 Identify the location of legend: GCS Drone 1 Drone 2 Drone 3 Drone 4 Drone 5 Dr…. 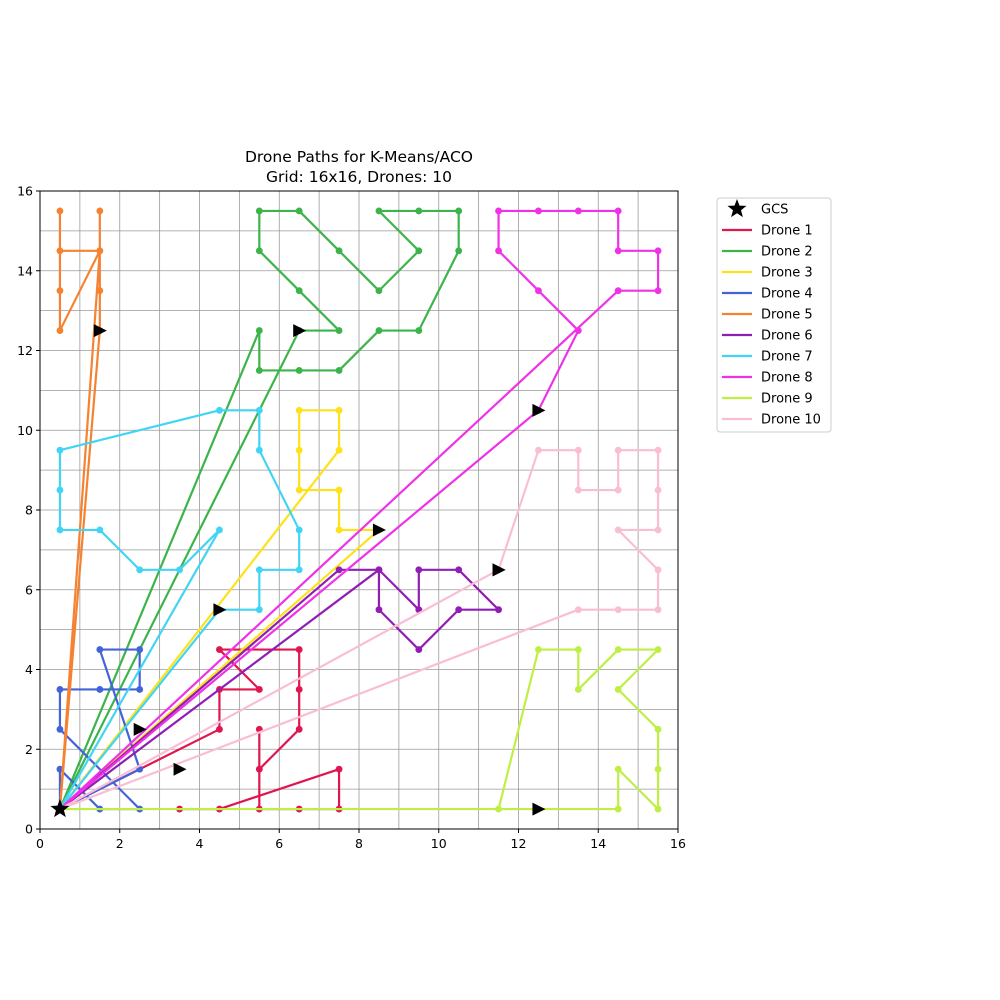
(774, 315).